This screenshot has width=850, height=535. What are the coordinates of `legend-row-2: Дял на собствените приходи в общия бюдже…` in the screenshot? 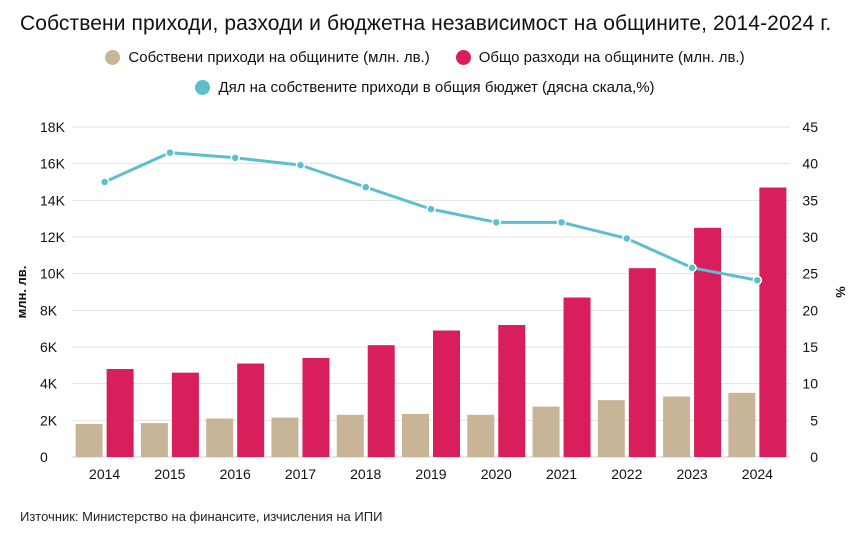 It's located at (425, 87).